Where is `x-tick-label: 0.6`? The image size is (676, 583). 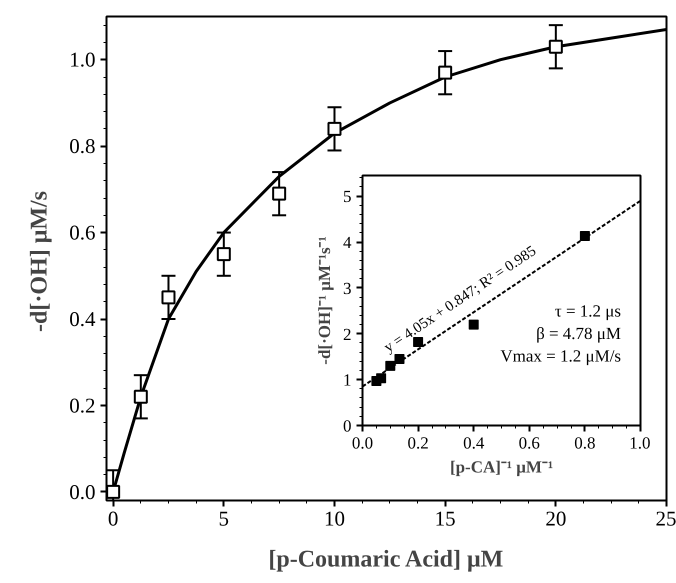
x-tick-label: 0.6 is located at coordinates (529, 443).